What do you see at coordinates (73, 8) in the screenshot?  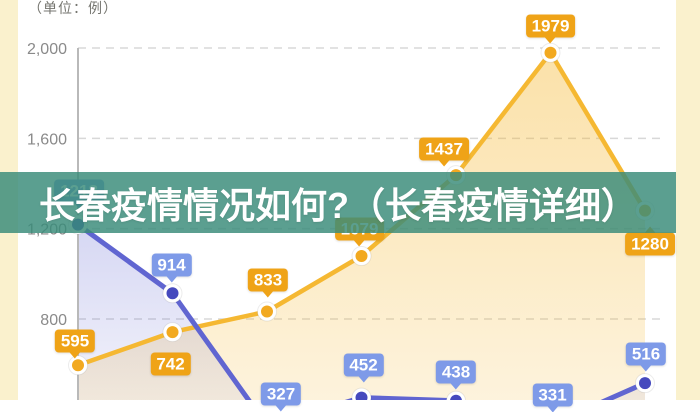 I see `unit-label: （单位：例）` at bounding box center [73, 8].